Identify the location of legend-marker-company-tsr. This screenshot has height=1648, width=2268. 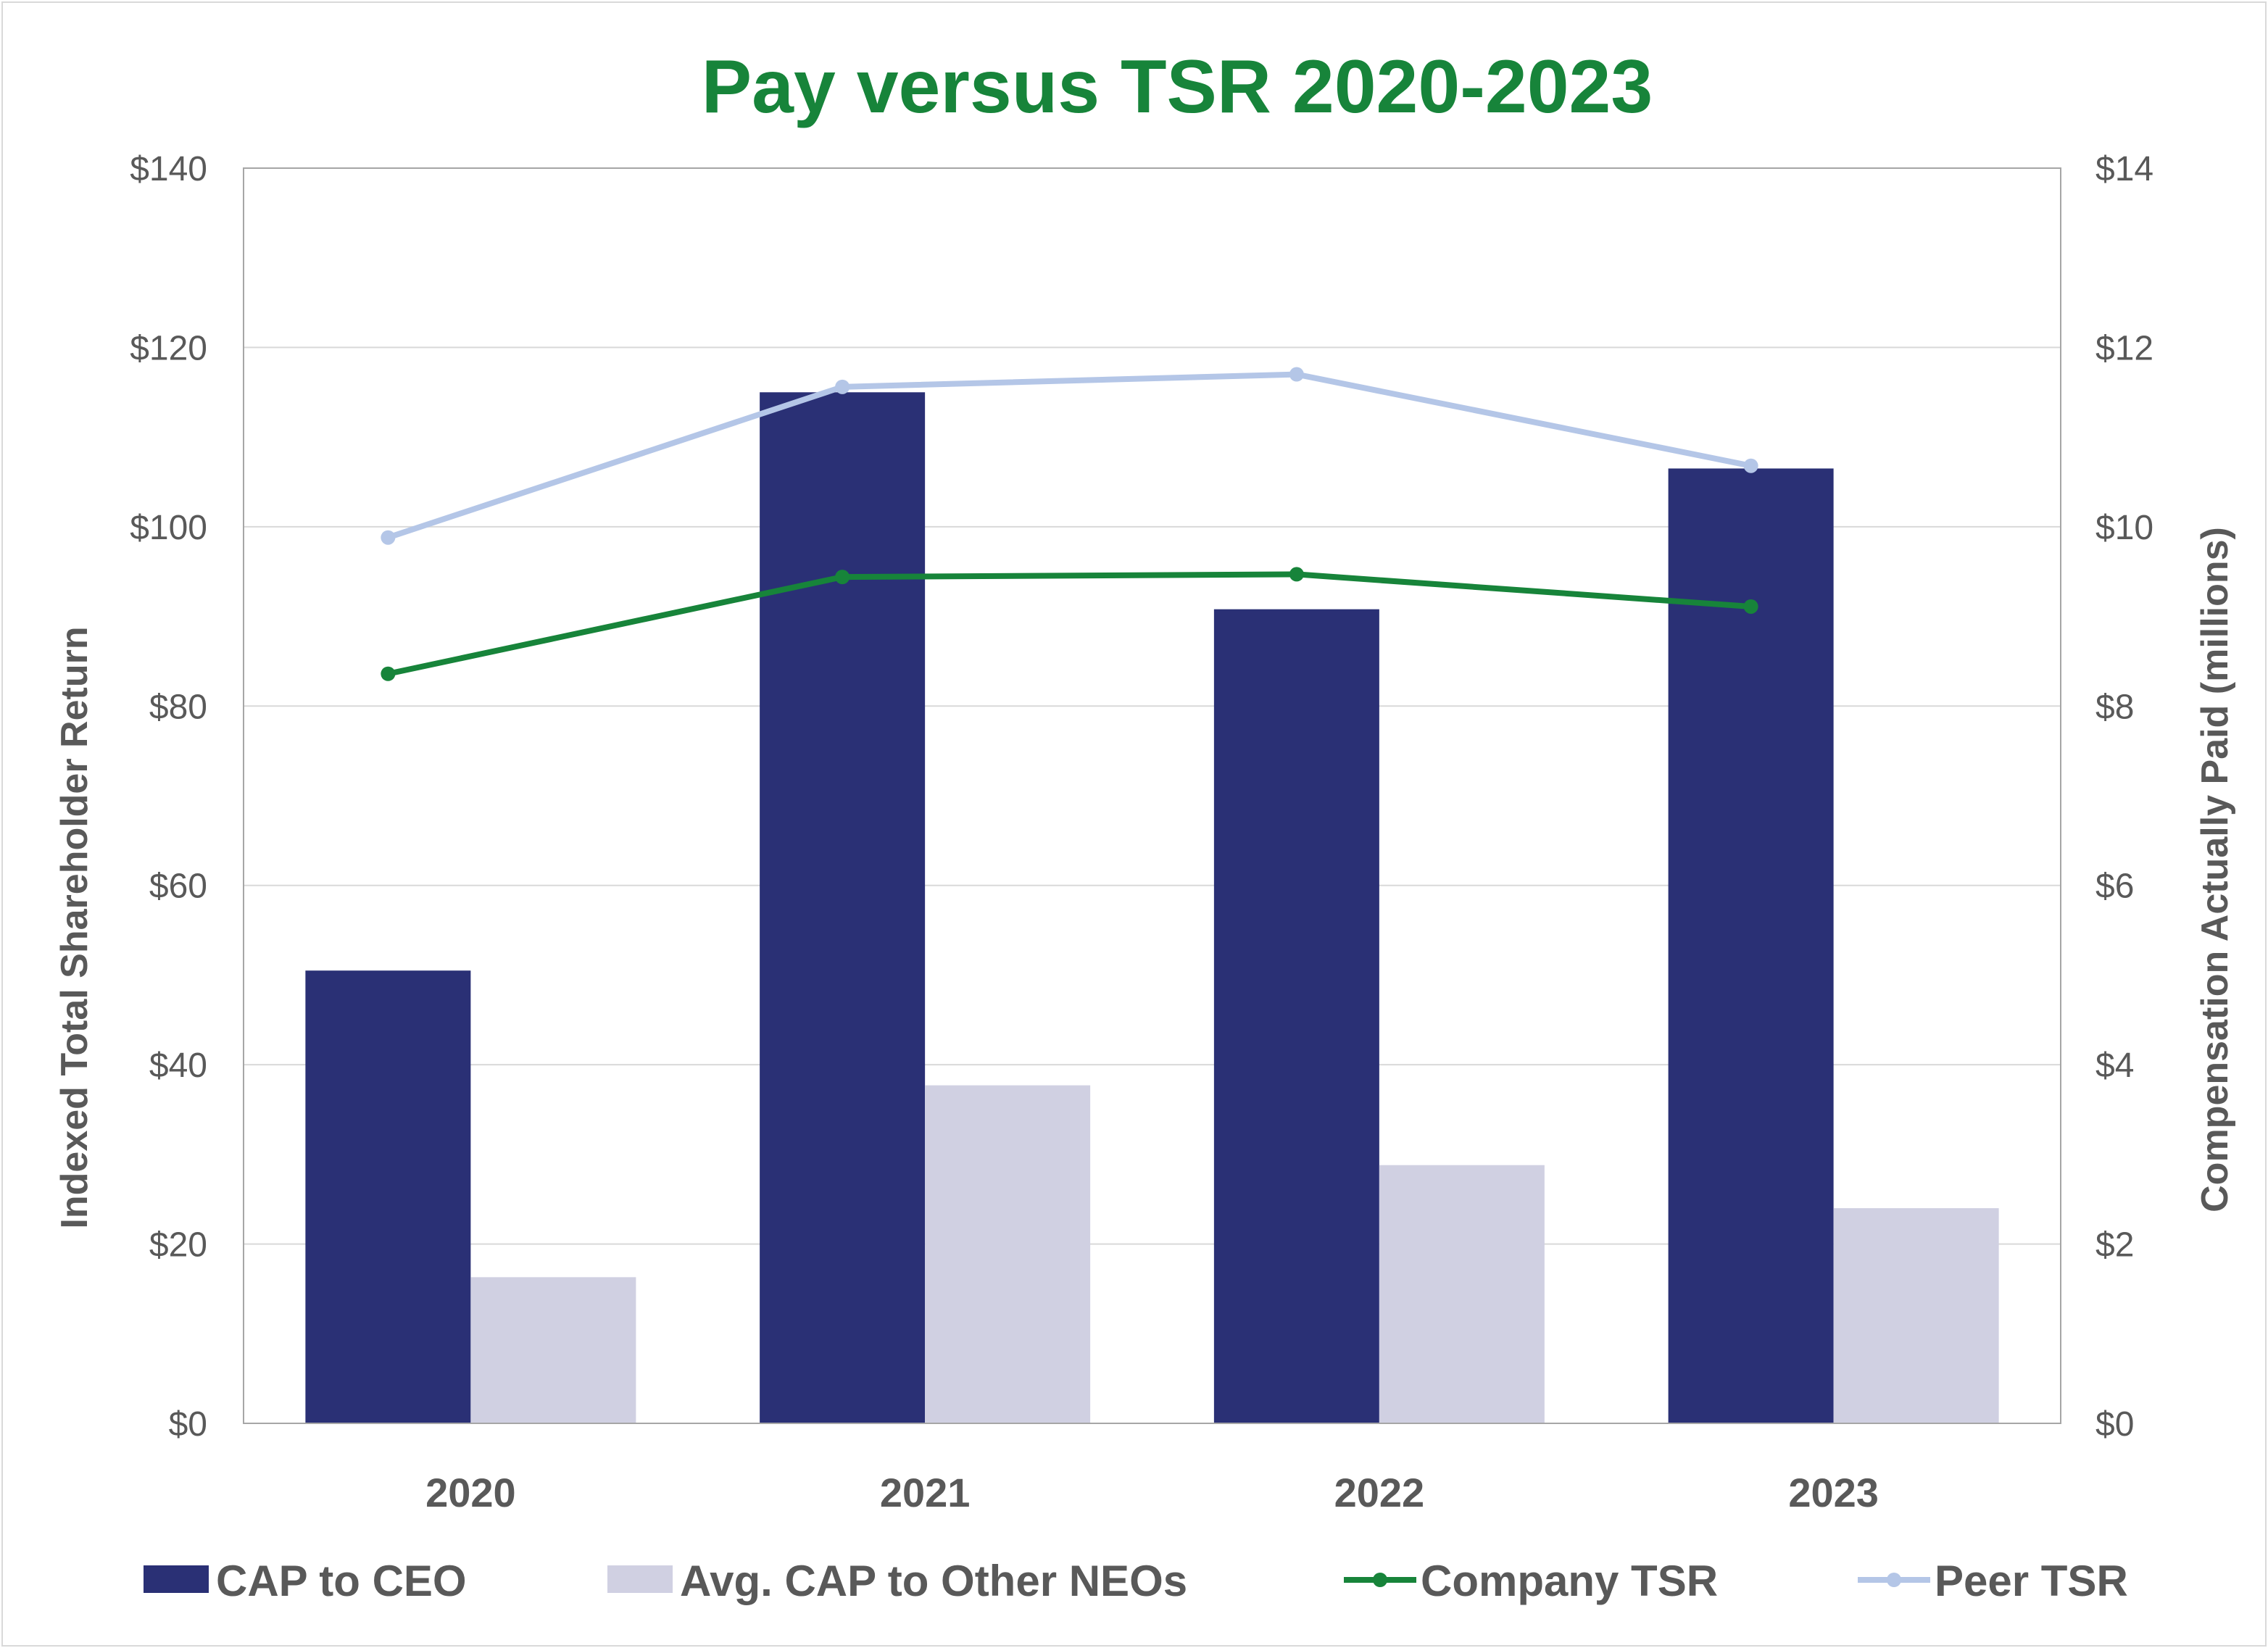
(1380, 1580).